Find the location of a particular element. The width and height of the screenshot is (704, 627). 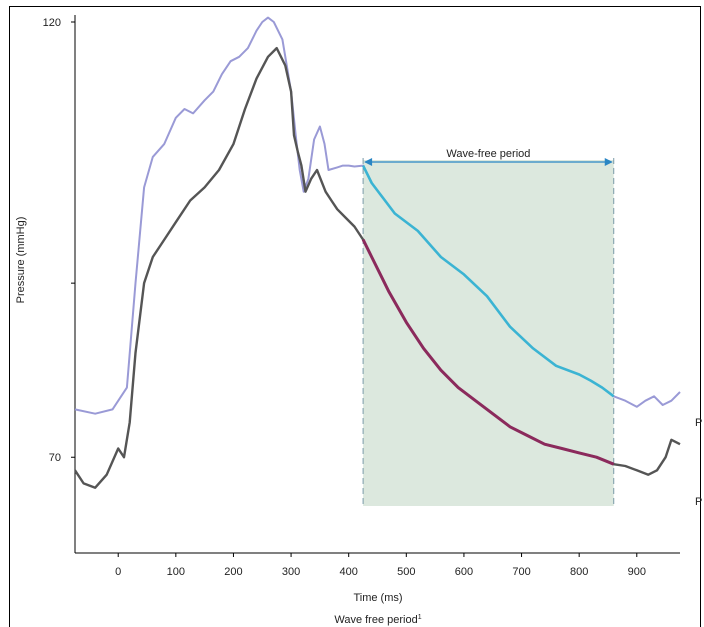

caption-superscript: 1 is located at coordinates (420, 617).